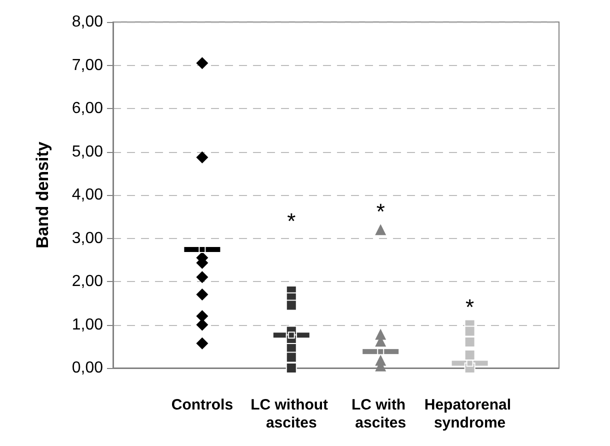  What do you see at coordinates (88, 281) in the screenshot?
I see `y-tick-label: 2,00` at bounding box center [88, 281].